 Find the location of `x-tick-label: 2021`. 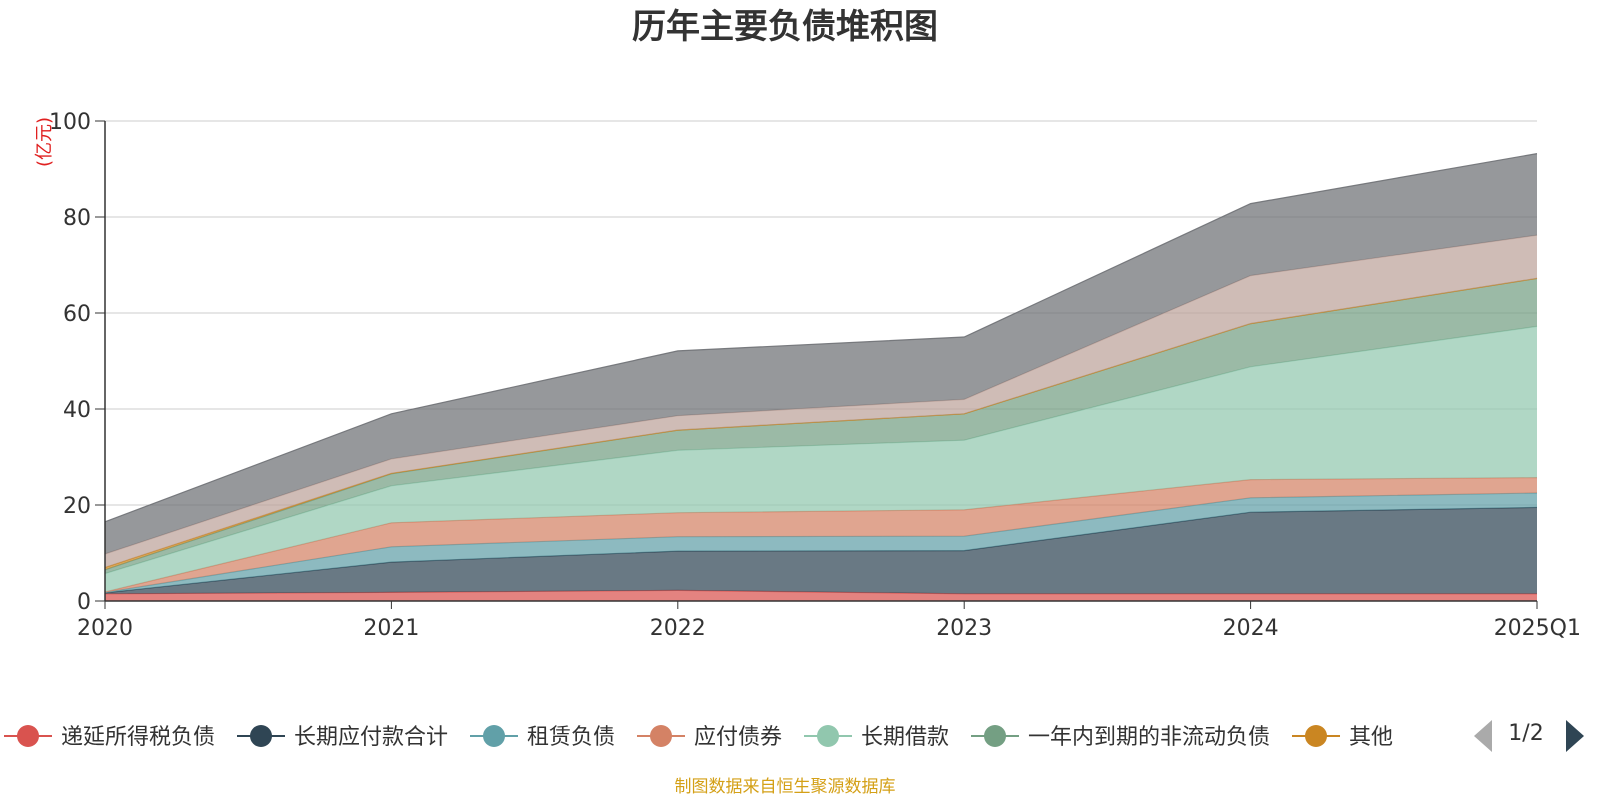

x-tick-label: 2021 is located at coordinates (391, 628).